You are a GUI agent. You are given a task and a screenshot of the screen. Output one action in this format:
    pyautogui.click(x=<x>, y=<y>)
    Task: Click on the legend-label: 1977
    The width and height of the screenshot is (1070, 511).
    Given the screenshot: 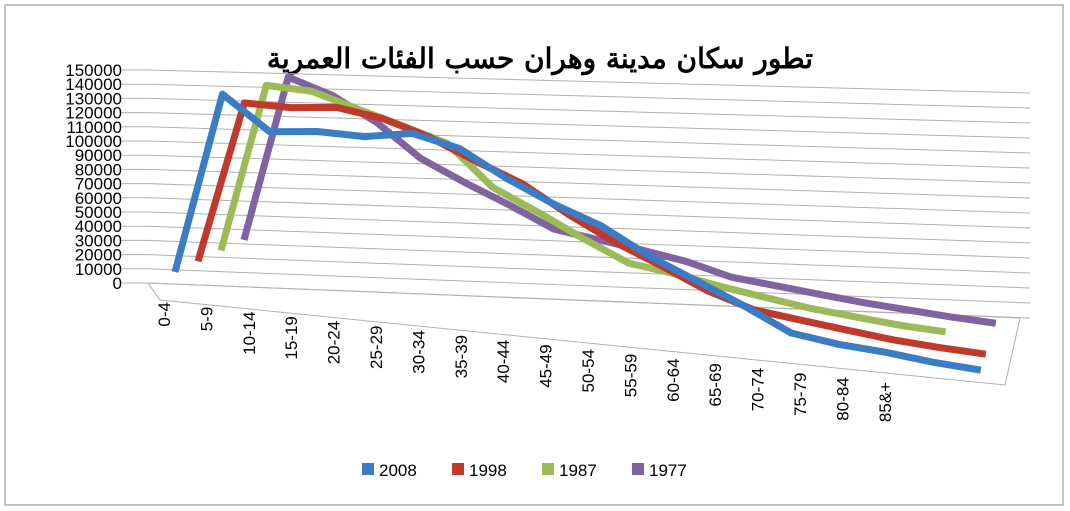 What is the action you would take?
    pyautogui.click(x=668, y=470)
    